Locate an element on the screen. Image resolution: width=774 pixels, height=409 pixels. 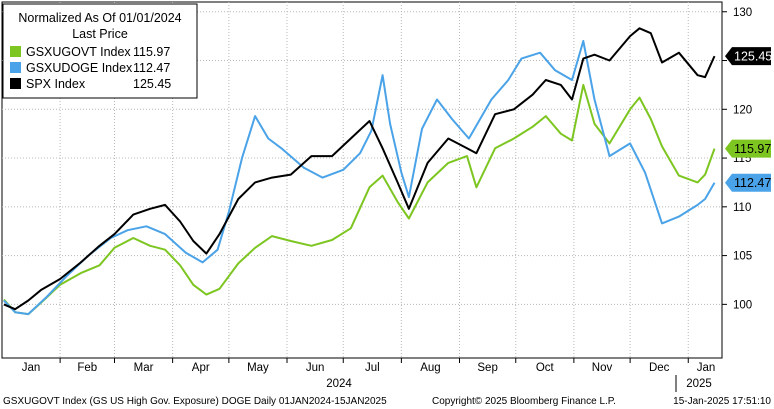
x-tick-label: Apr is located at coordinates (201, 368).